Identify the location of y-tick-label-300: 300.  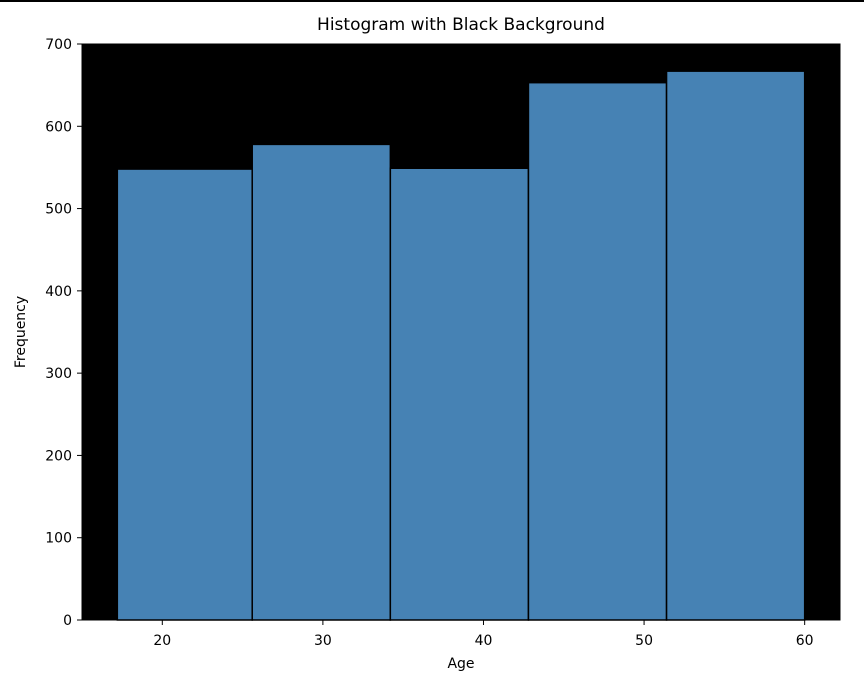
(58, 374).